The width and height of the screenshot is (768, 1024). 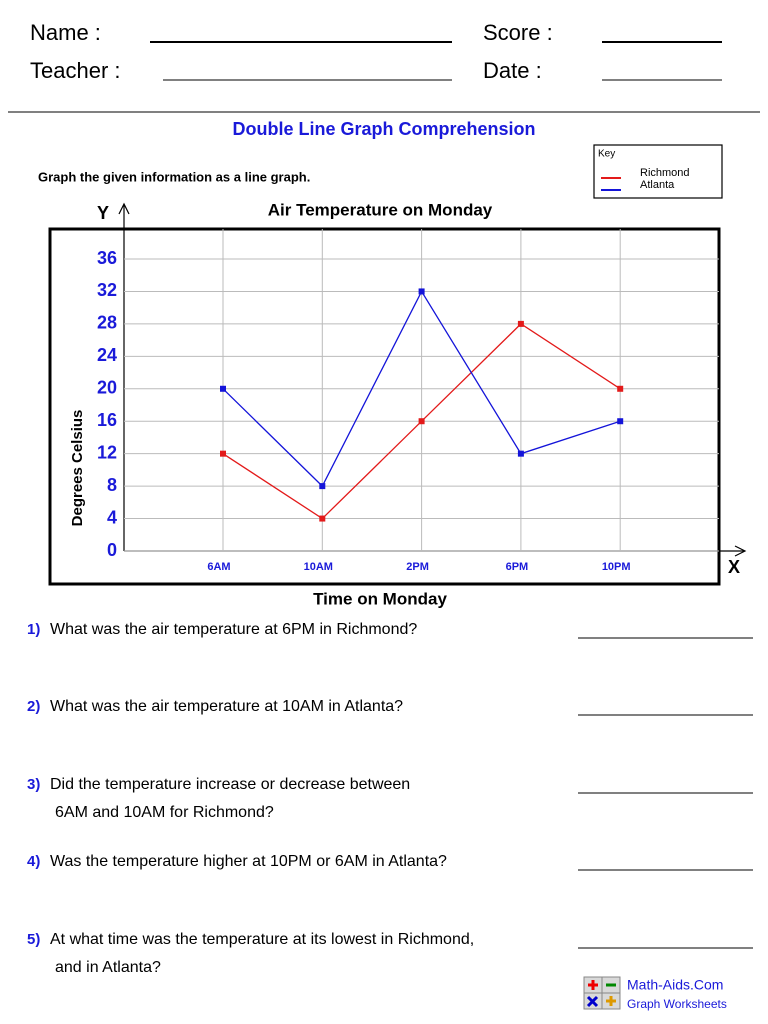 I want to click on y-arrow, so click(x=124, y=208).